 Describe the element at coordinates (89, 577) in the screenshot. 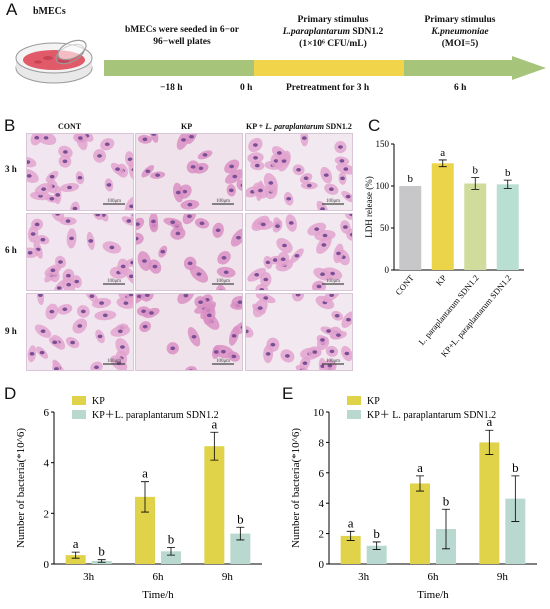

I see `x-tick-label: 3h` at that location.